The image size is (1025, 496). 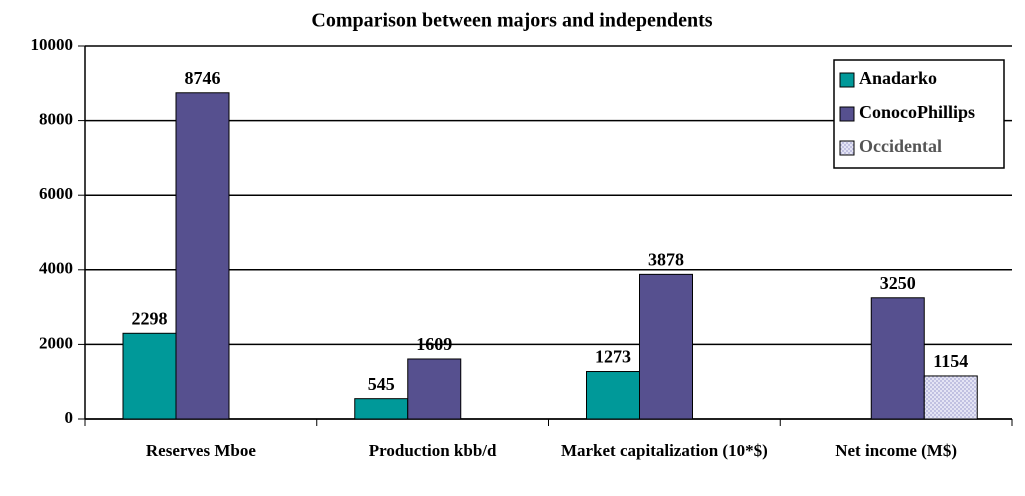 I want to click on y-tick-label: 4000, so click(x=56, y=268).